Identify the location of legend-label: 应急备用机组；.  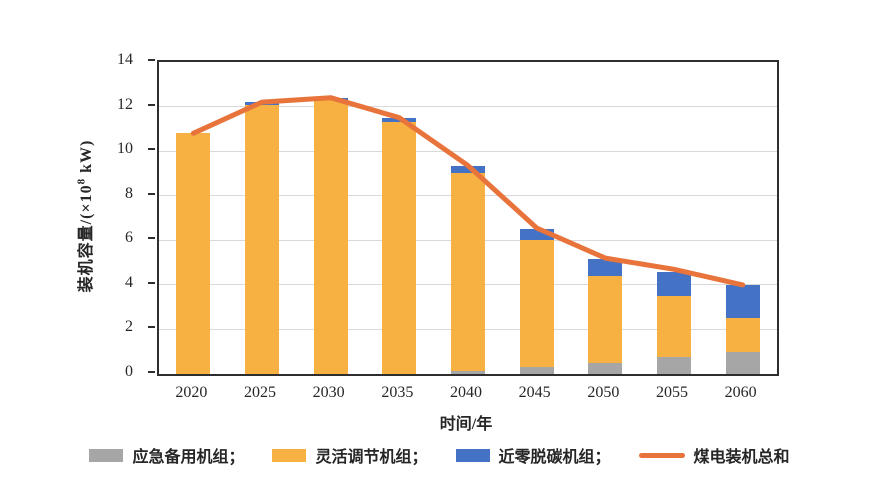
(188, 457).